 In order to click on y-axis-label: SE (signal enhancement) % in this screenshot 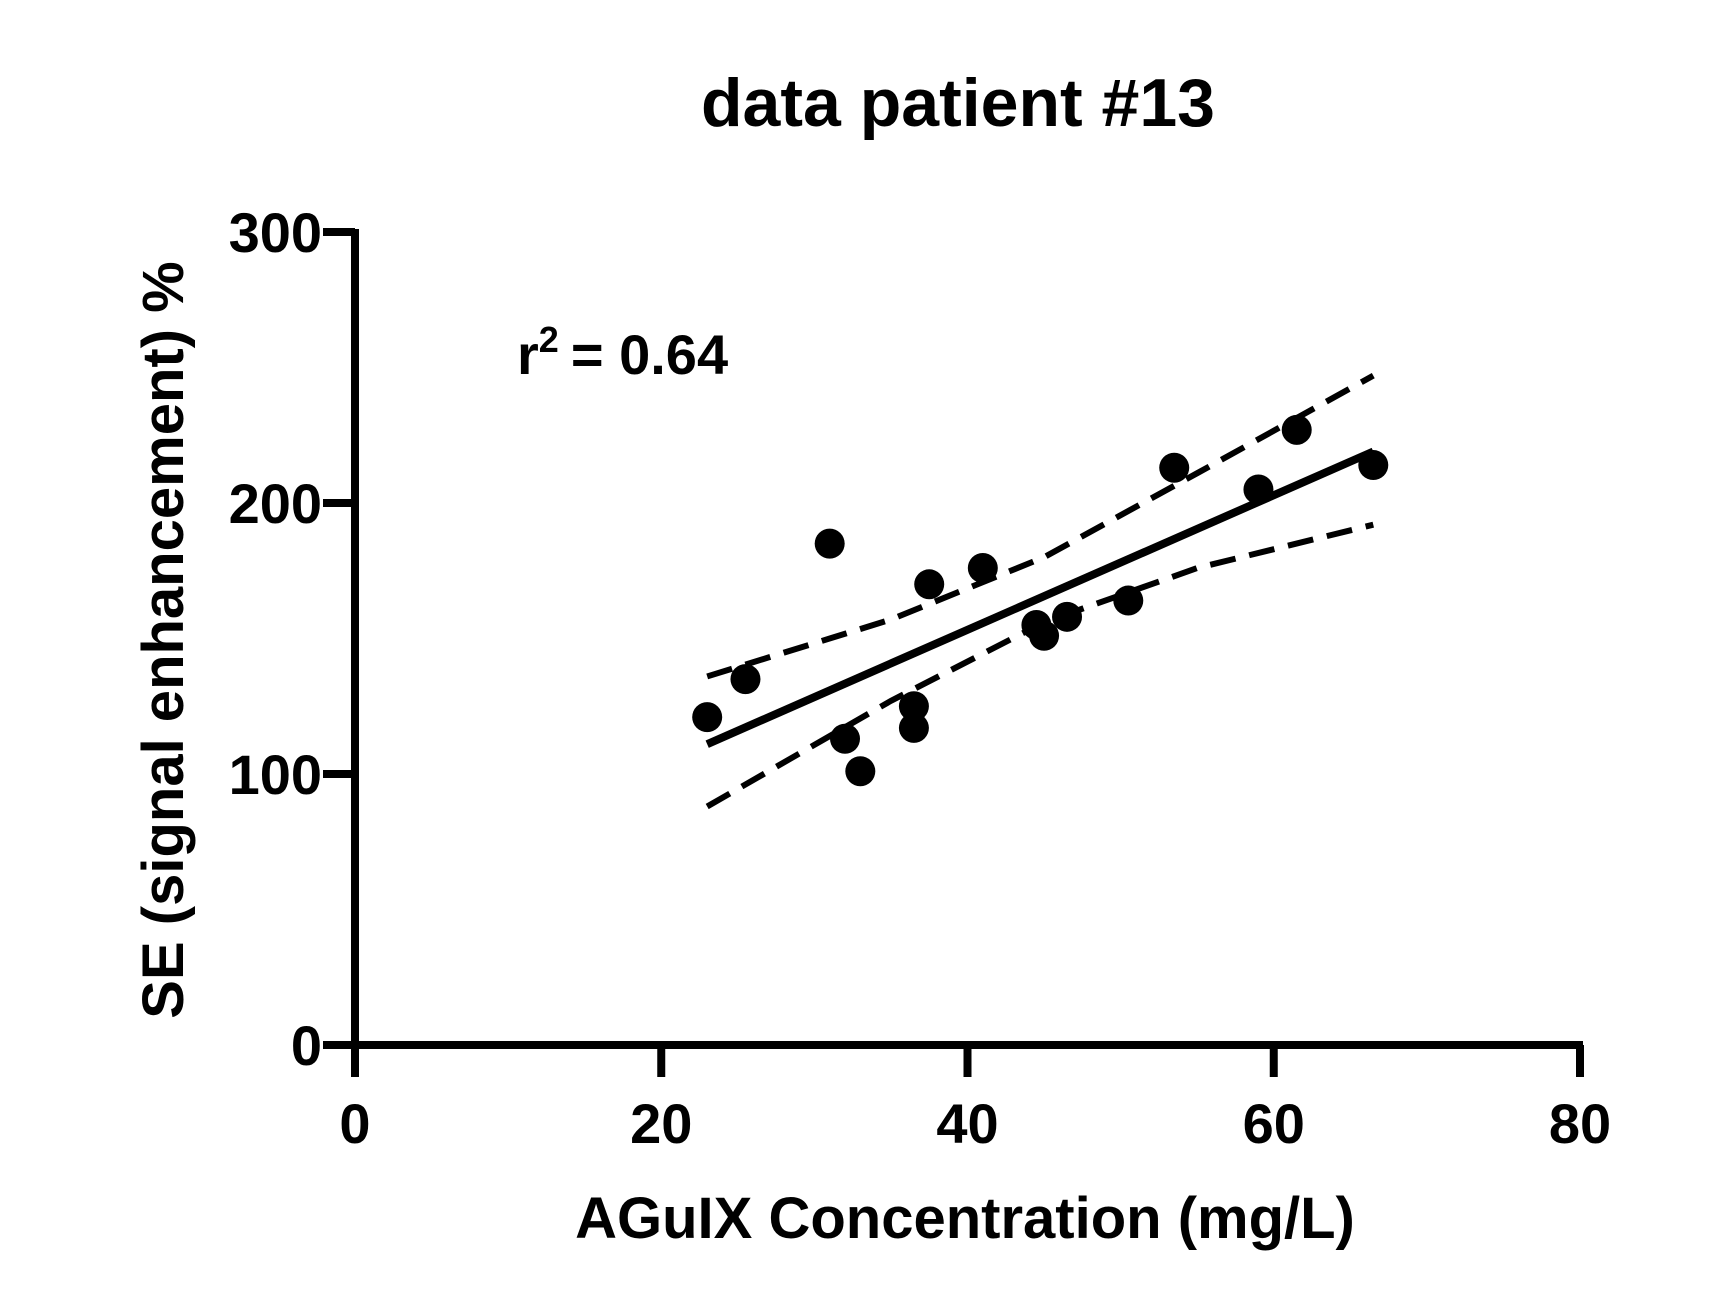, I will do `click(163, 639)`.